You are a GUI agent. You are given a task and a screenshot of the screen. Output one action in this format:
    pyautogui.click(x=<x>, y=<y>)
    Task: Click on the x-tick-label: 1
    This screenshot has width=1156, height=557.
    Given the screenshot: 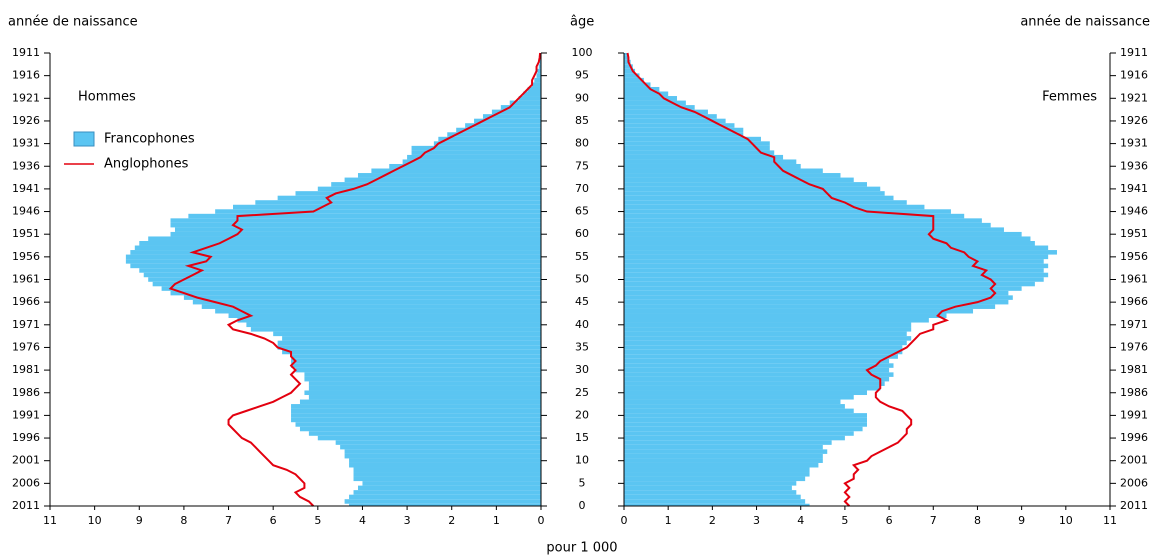 What is the action you would take?
    pyautogui.click(x=668, y=520)
    